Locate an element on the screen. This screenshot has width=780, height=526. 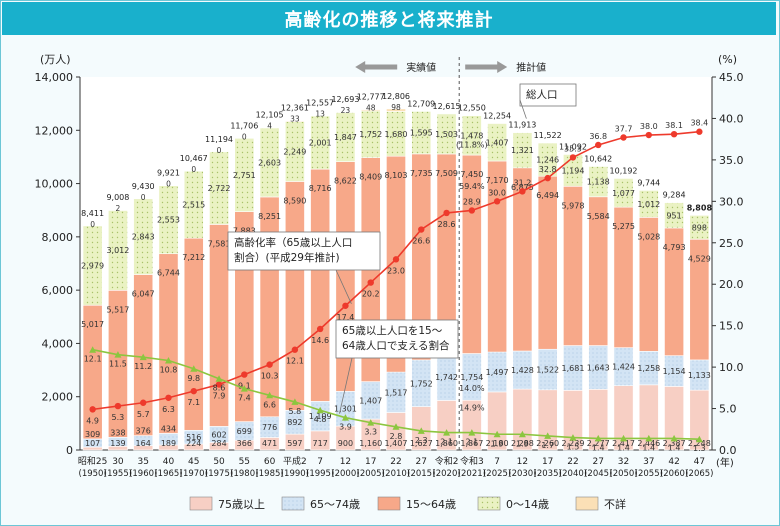
segment-value-label: 1,428 is located at coordinates (522, 370).